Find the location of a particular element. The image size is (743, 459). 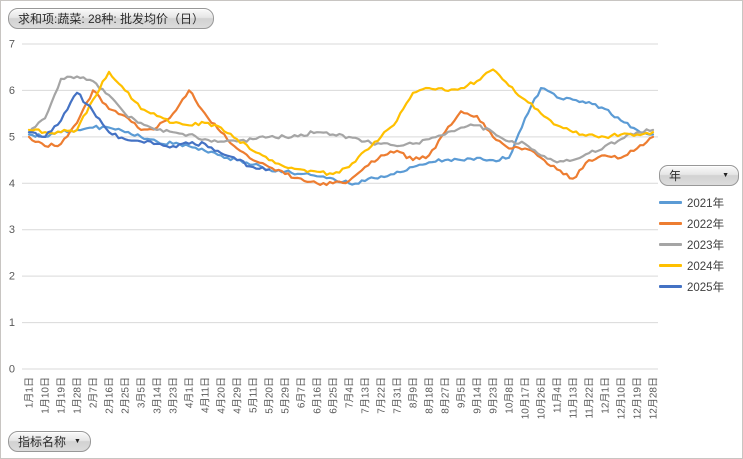

x-axis-label: 4月1日 is located at coordinates (190, 392).